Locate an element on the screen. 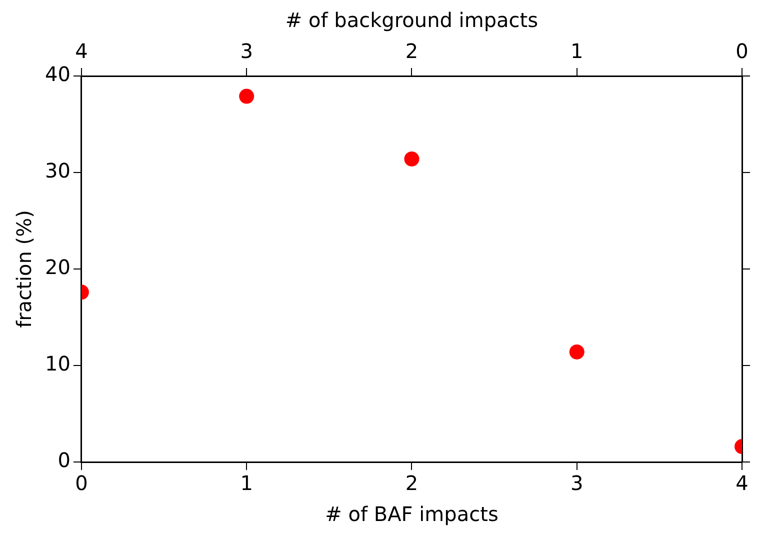 The height and width of the screenshot is (538, 762). point is located at coordinates (412, 158).